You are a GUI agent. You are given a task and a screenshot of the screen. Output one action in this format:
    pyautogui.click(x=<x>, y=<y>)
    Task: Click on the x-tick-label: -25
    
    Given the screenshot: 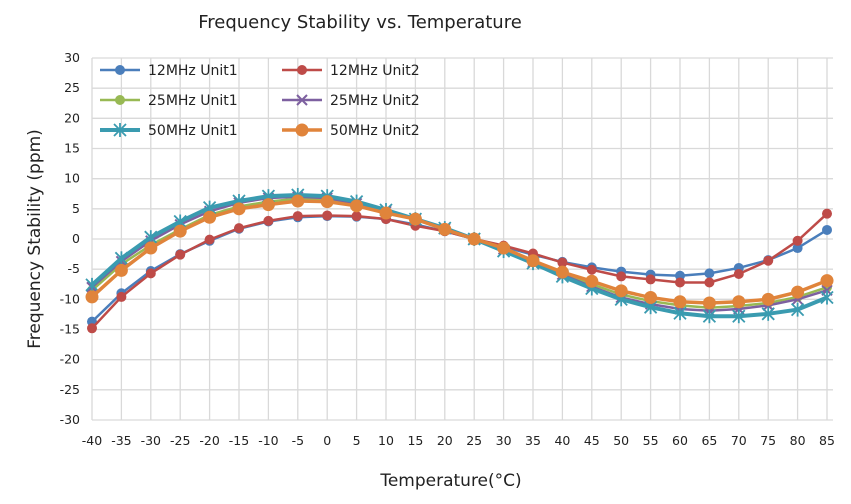 What is the action you would take?
    pyautogui.click(x=180, y=440)
    